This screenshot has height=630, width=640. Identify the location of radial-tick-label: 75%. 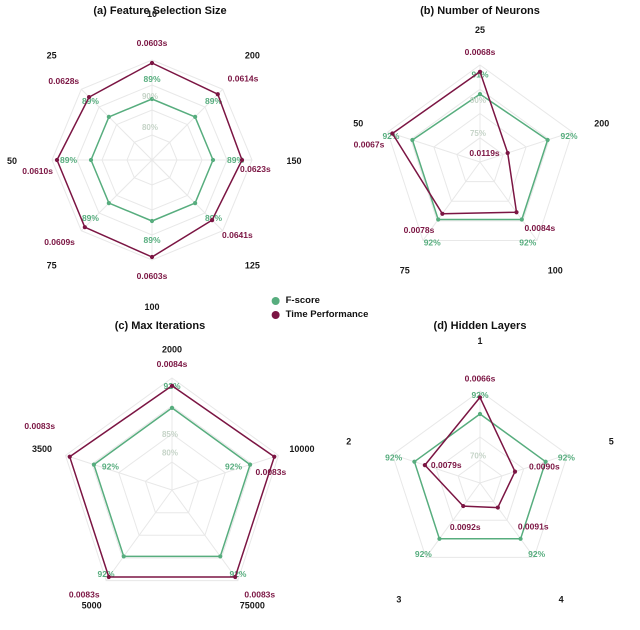
(478, 133).